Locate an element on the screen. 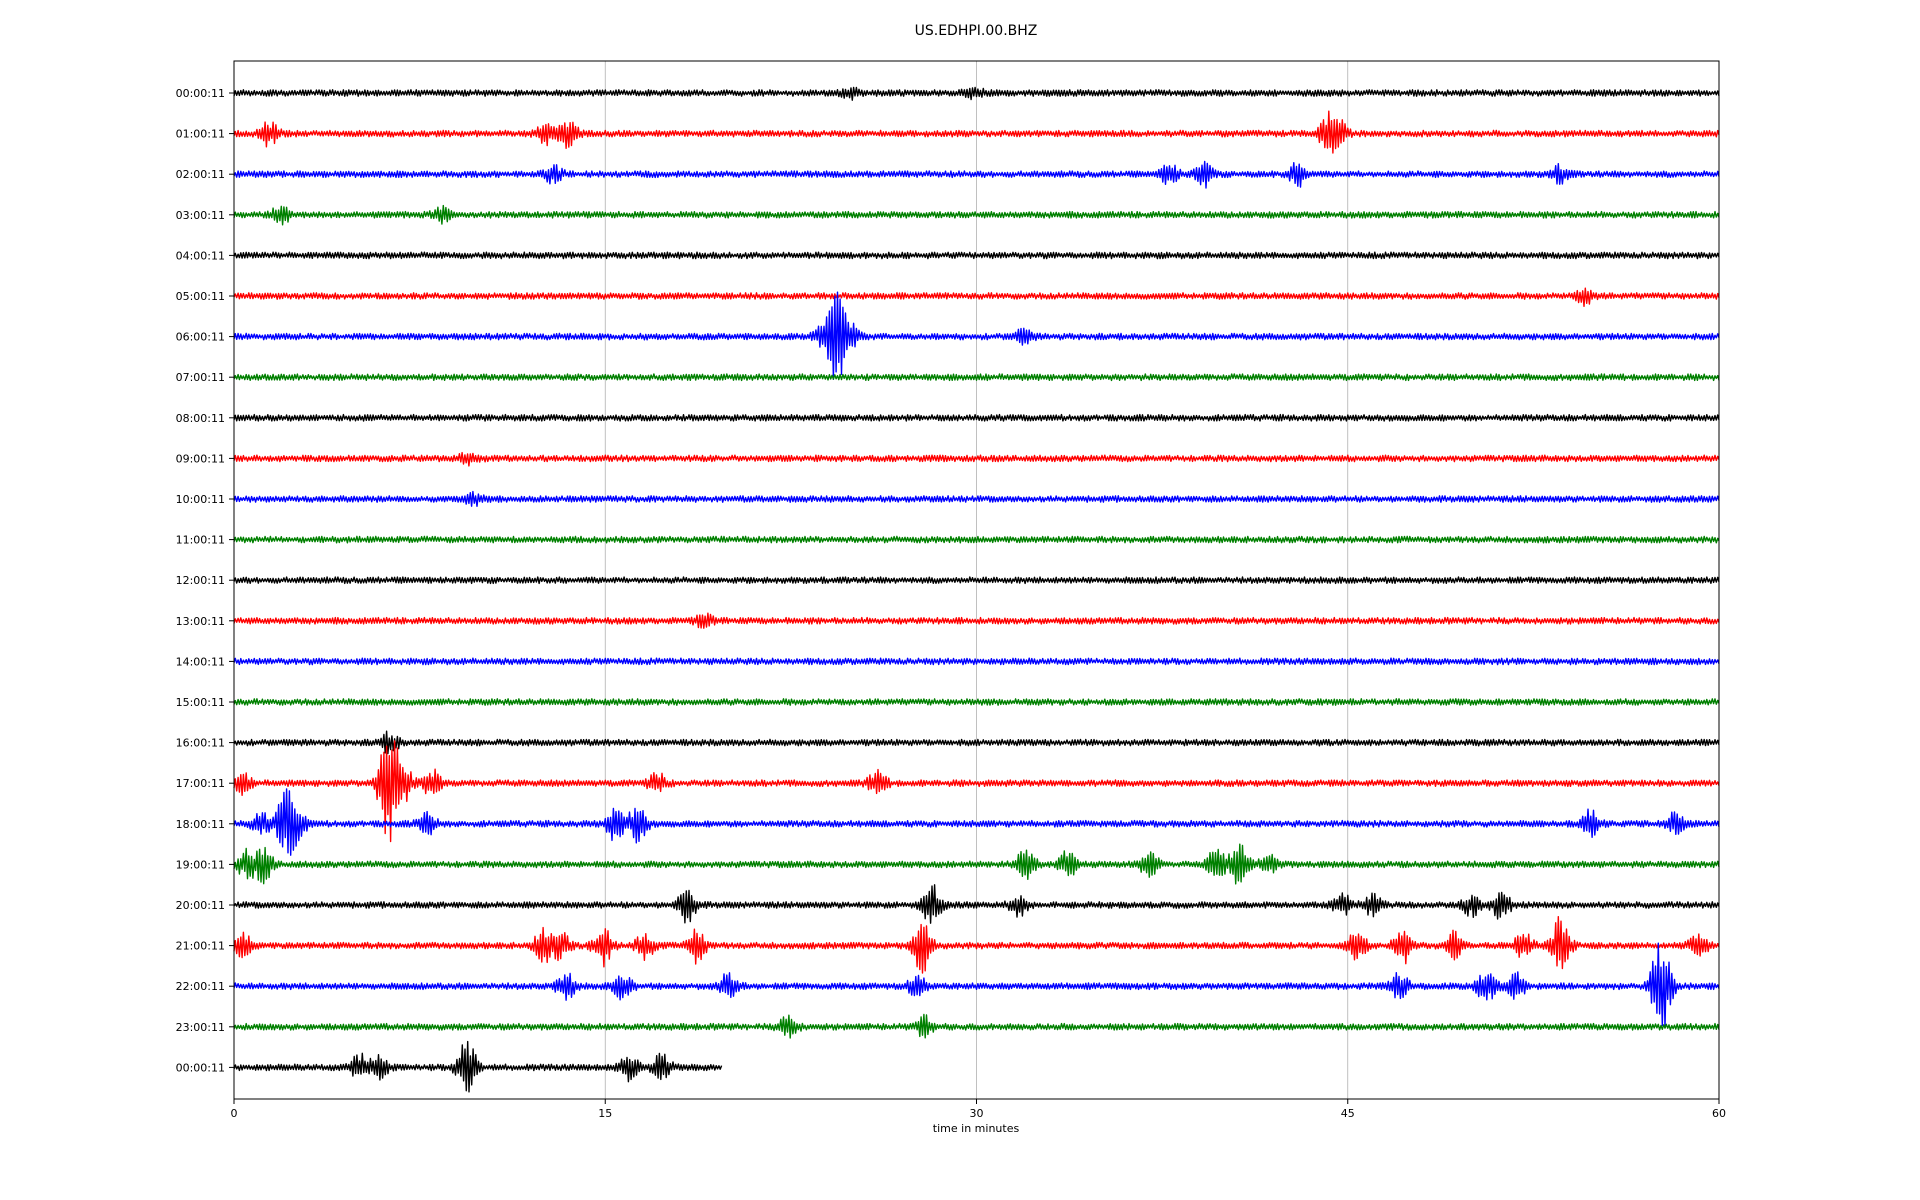 The height and width of the screenshot is (1200, 1920). y-tick-label: 14:00:11 is located at coordinates (200, 661).